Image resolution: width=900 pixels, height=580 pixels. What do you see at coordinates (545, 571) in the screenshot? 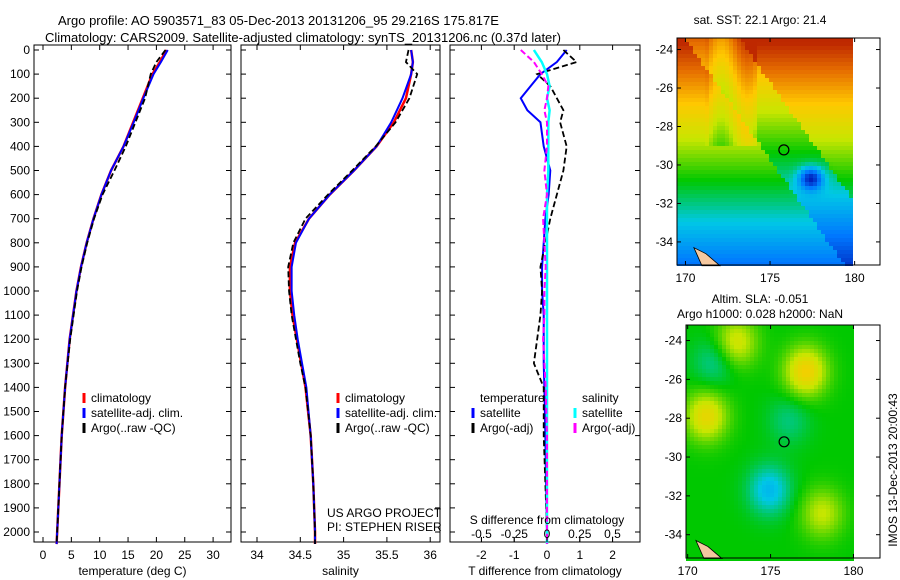
I see `difference-xlabel: T difference from climatology` at bounding box center [545, 571].